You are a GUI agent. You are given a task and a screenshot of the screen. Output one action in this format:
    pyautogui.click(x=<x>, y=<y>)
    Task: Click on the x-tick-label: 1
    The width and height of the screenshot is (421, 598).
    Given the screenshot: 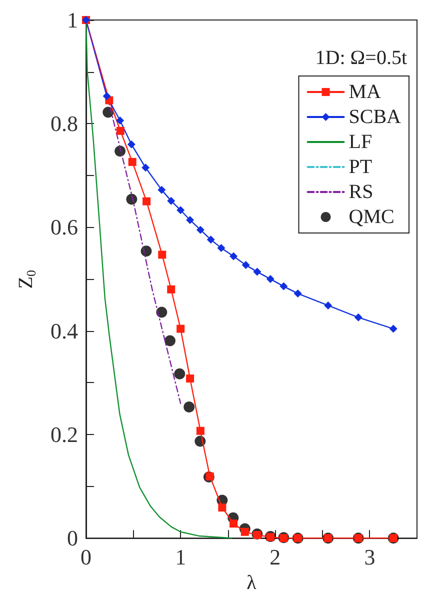 What is the action you would take?
    pyautogui.click(x=180, y=557)
    